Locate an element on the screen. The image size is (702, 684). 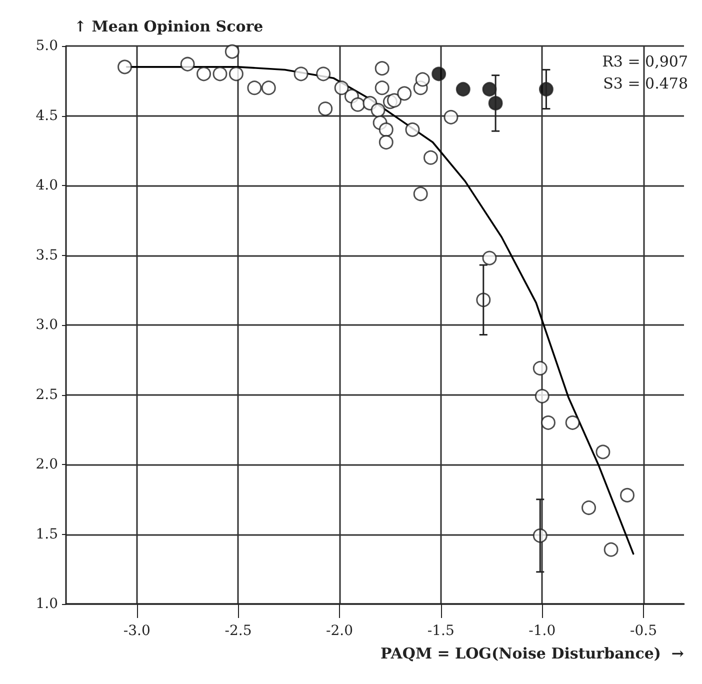
y-tick-label: 2.5 is located at coordinates (47, 394).